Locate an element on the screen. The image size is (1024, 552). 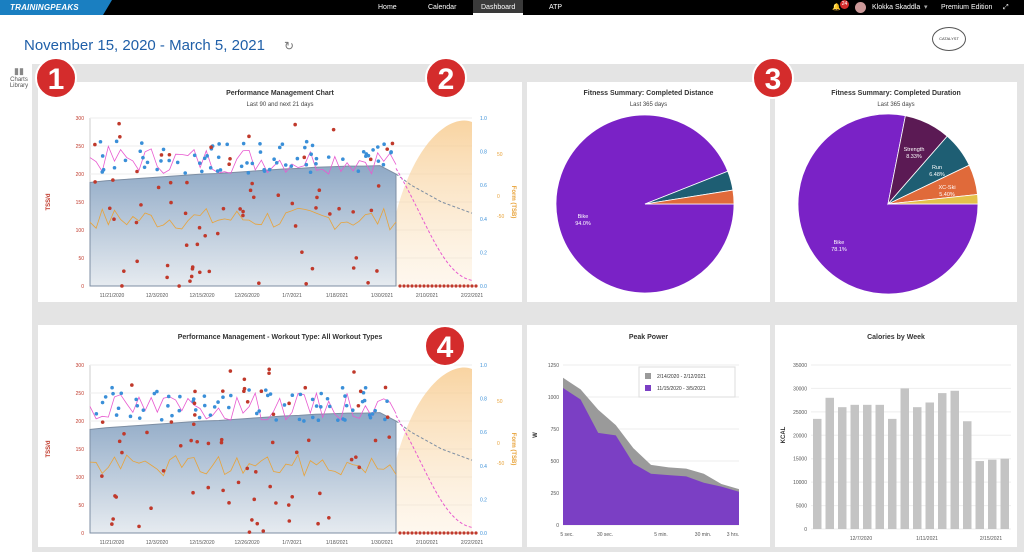
form-tick-label: 0 is located at coordinates (498, 444).